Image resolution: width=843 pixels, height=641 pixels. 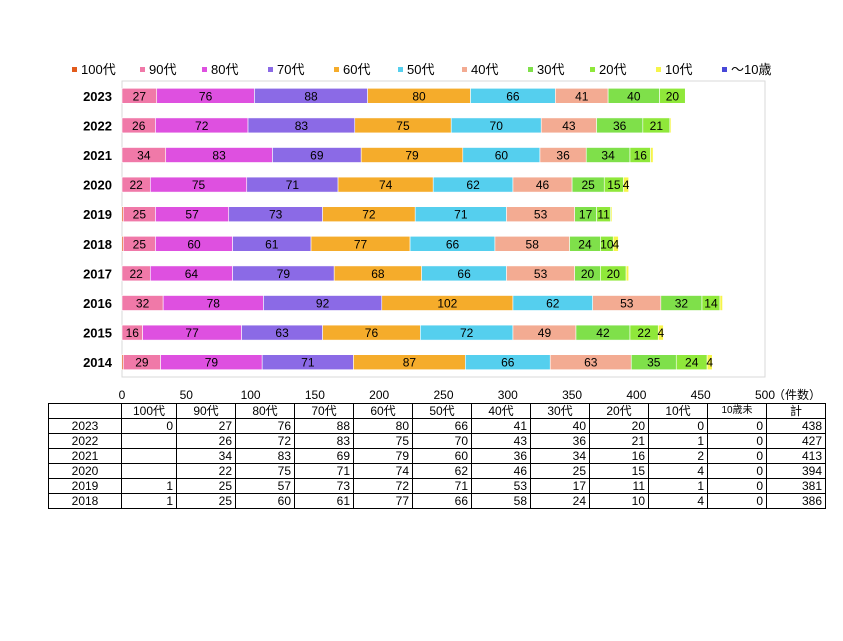 What do you see at coordinates (560, 411) in the screenshot?
I see `table-header: 30代` at bounding box center [560, 411].